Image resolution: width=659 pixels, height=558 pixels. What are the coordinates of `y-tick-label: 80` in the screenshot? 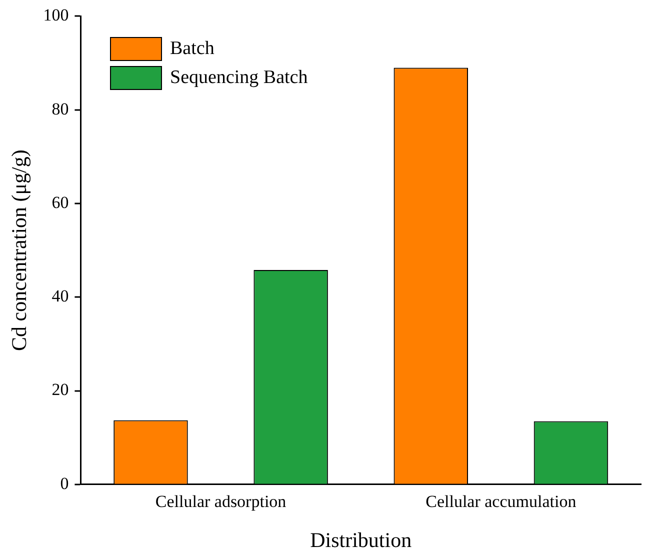 It's located at (60, 108).